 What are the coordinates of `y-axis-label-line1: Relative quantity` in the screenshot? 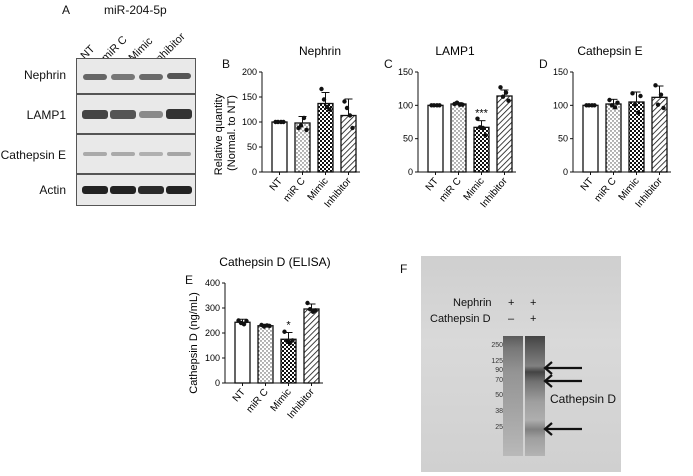 It's located at (219, 134).